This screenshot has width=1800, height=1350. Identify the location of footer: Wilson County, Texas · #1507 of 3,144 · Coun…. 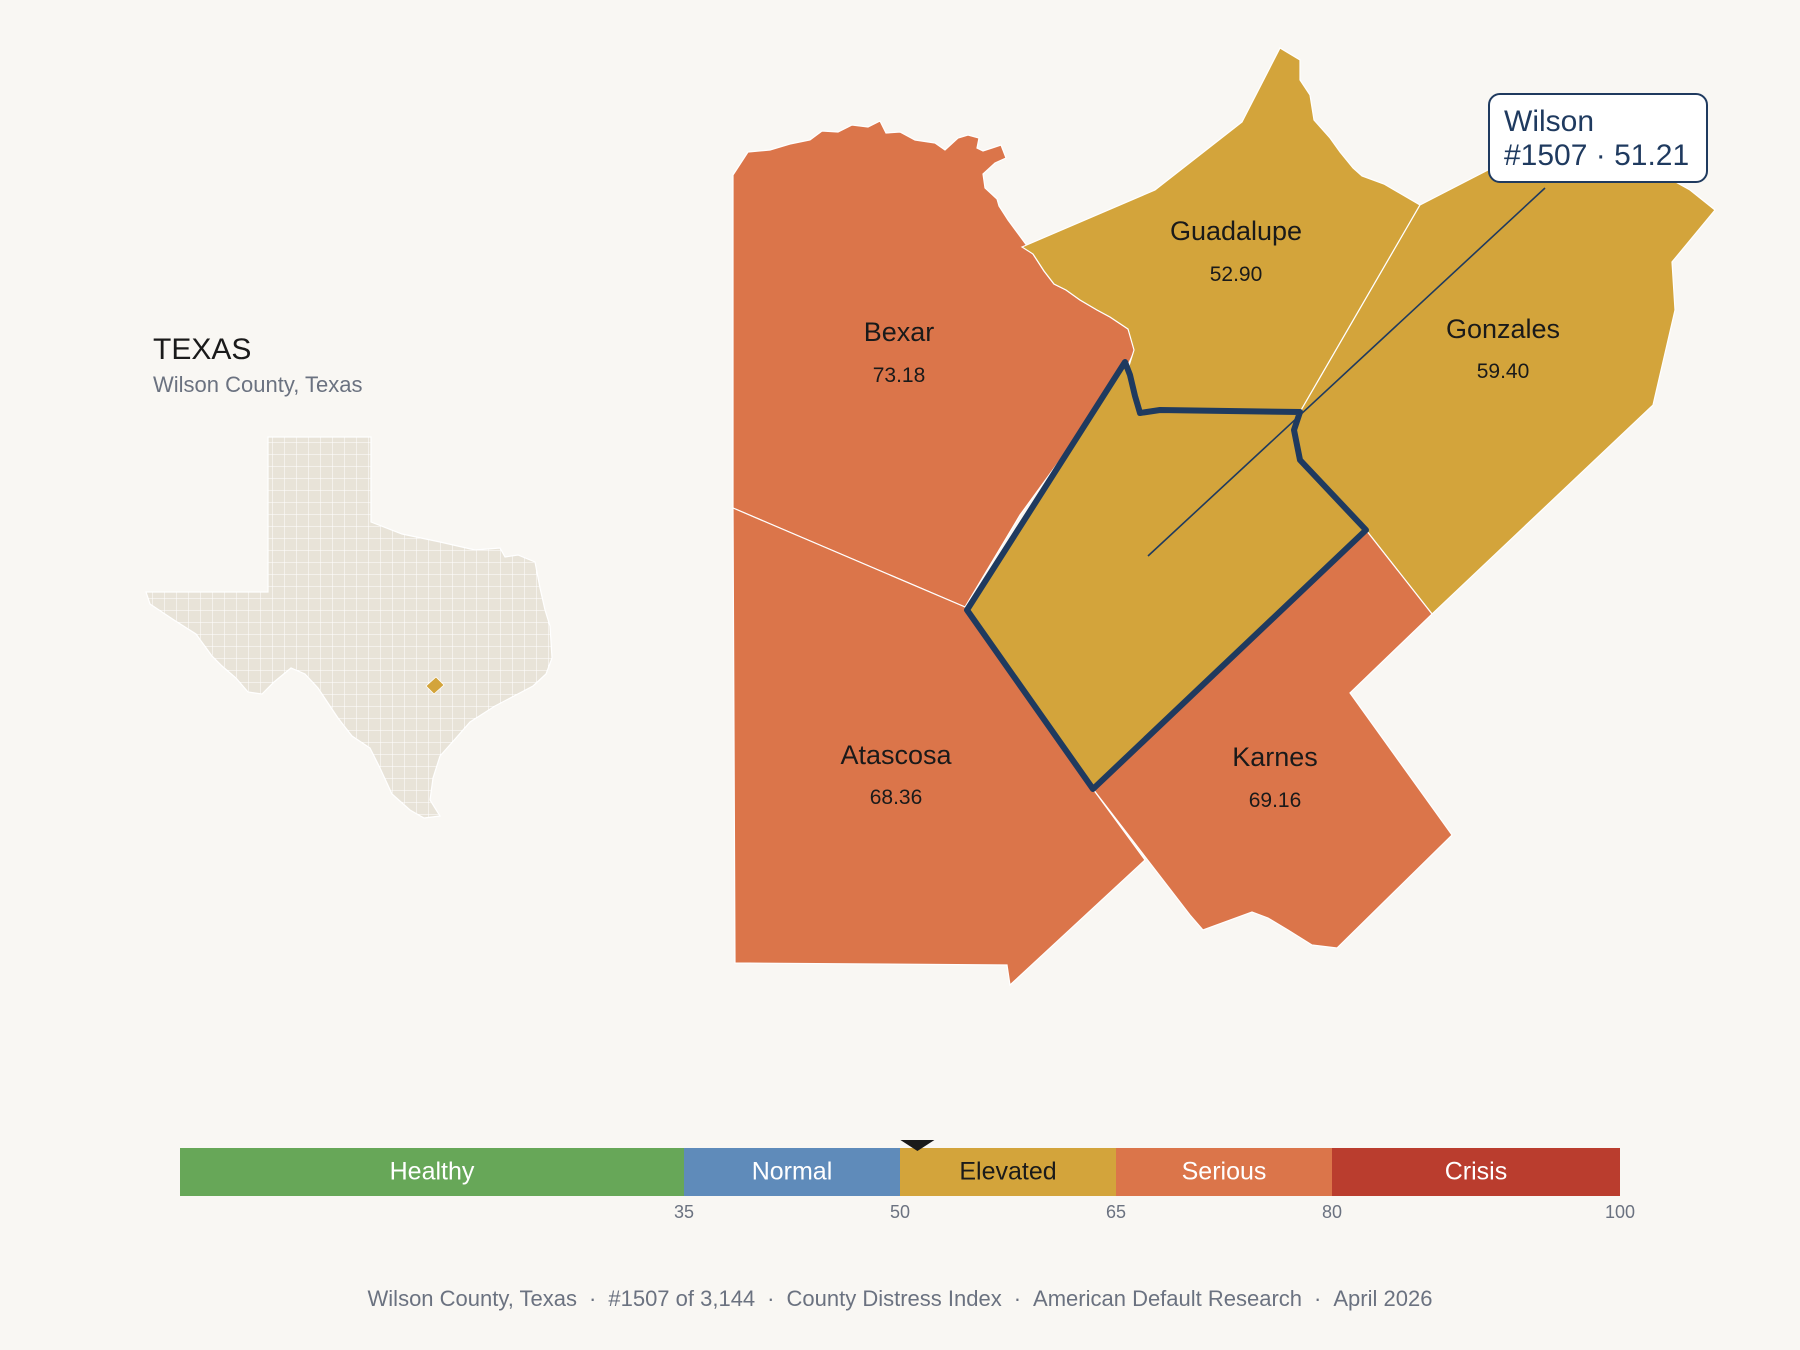
(900, 1298).